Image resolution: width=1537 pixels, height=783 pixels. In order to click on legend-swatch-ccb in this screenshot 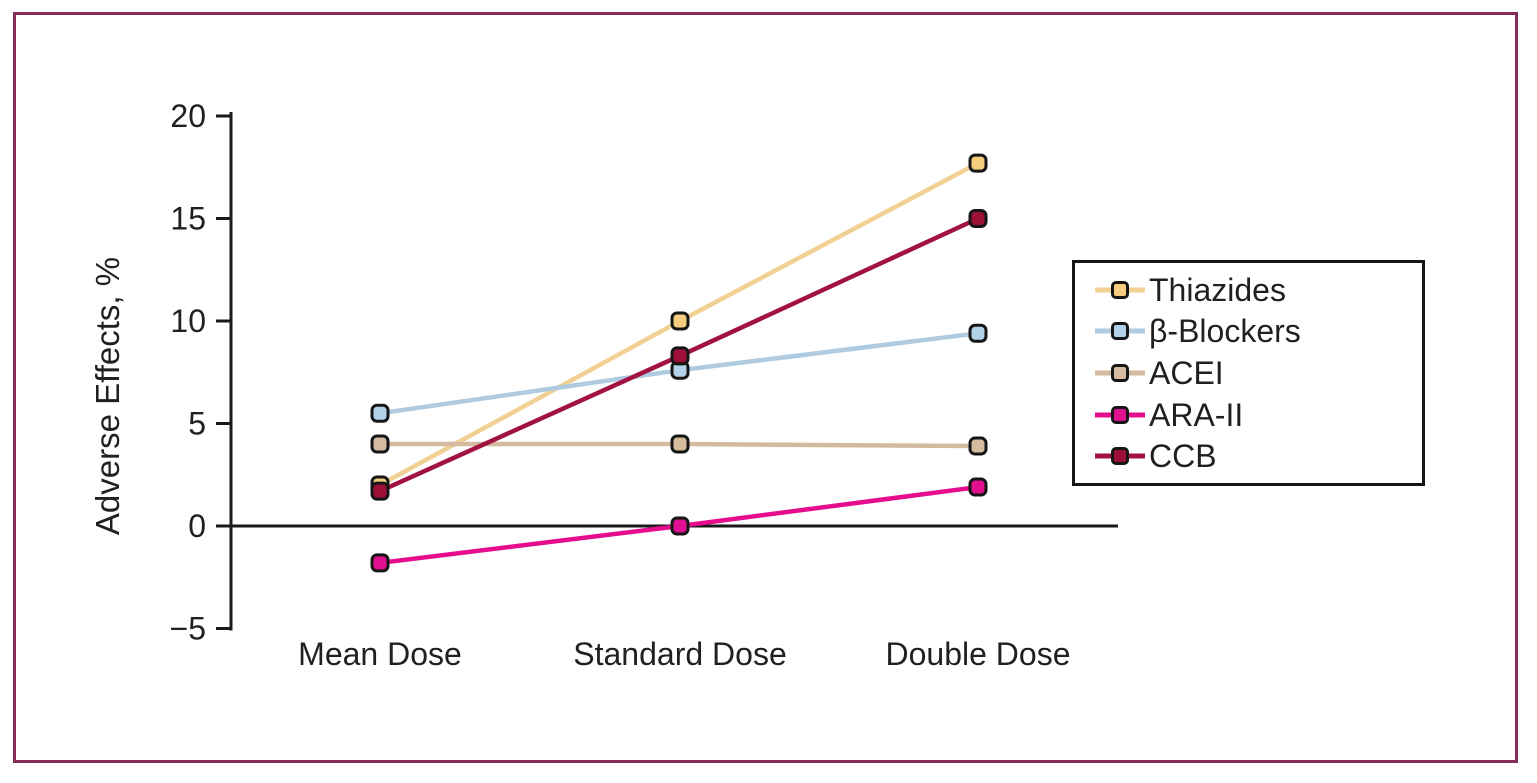, I will do `click(1120, 456)`.